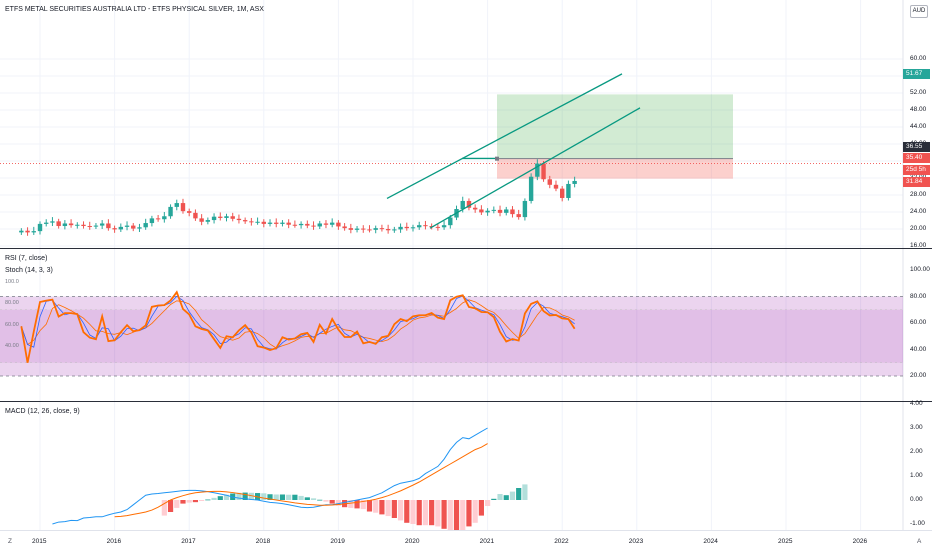  What do you see at coordinates (42, 411) in the screenshot?
I see `macd-legend: MACD (12, 26, close, 9)` at bounding box center [42, 411].